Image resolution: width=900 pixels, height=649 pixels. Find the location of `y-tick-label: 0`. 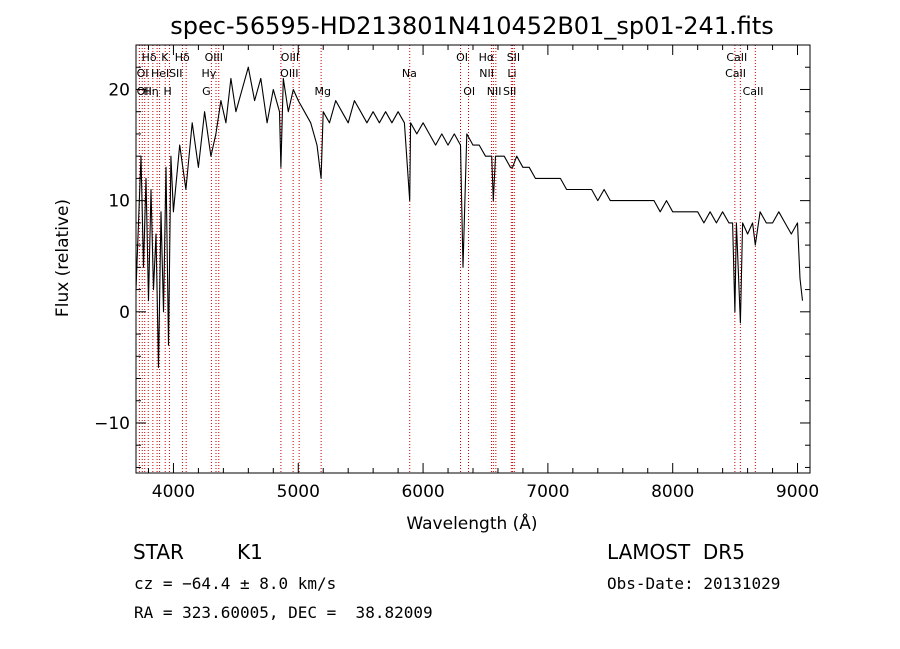

y-tick-label: 0 is located at coordinates (124, 313).